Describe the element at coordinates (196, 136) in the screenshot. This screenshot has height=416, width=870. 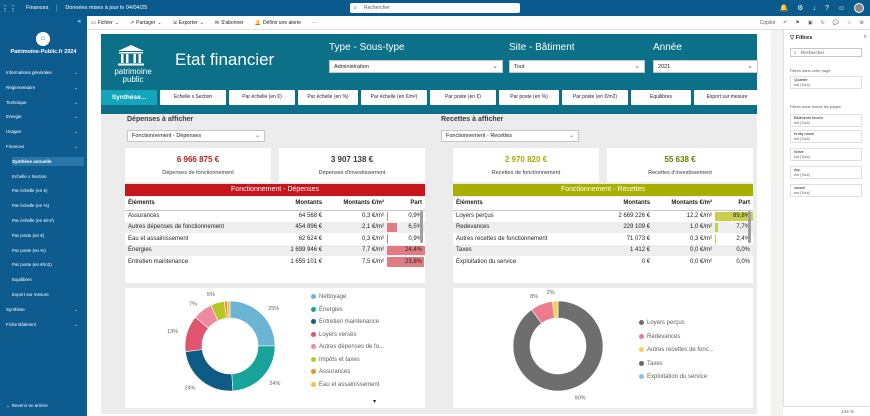
I see `expenses-dropdown: Fonctionnement - Dépenses ⌄` at that location.